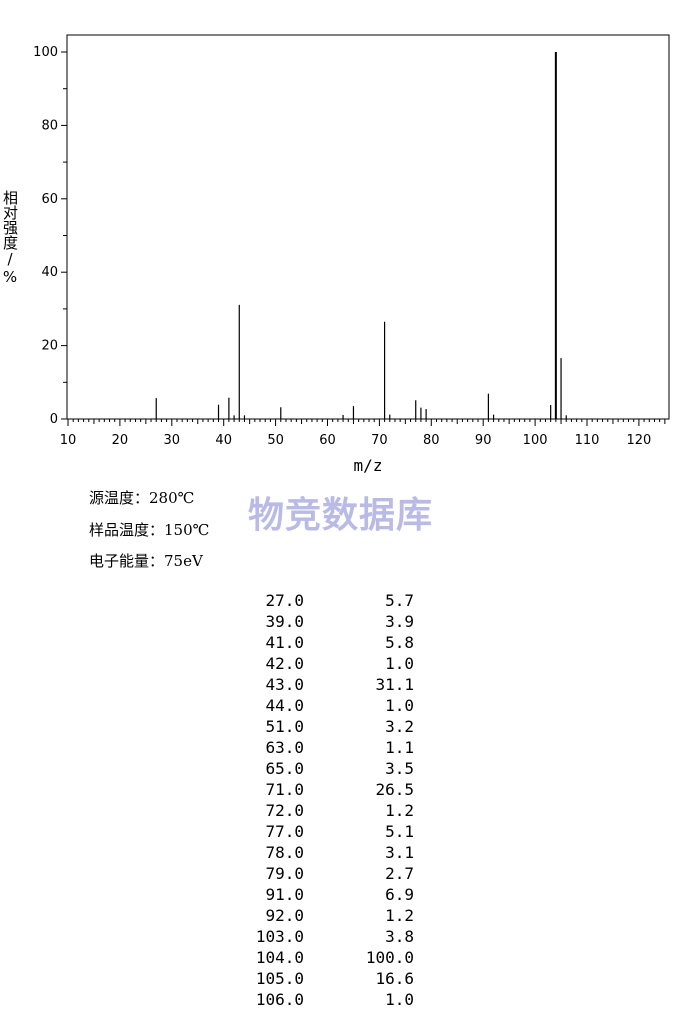 This screenshot has width=696, height=1020. What do you see at coordinates (394, 684) in the screenshot?
I see `peak-intensity-value: 31.1` at bounding box center [394, 684].